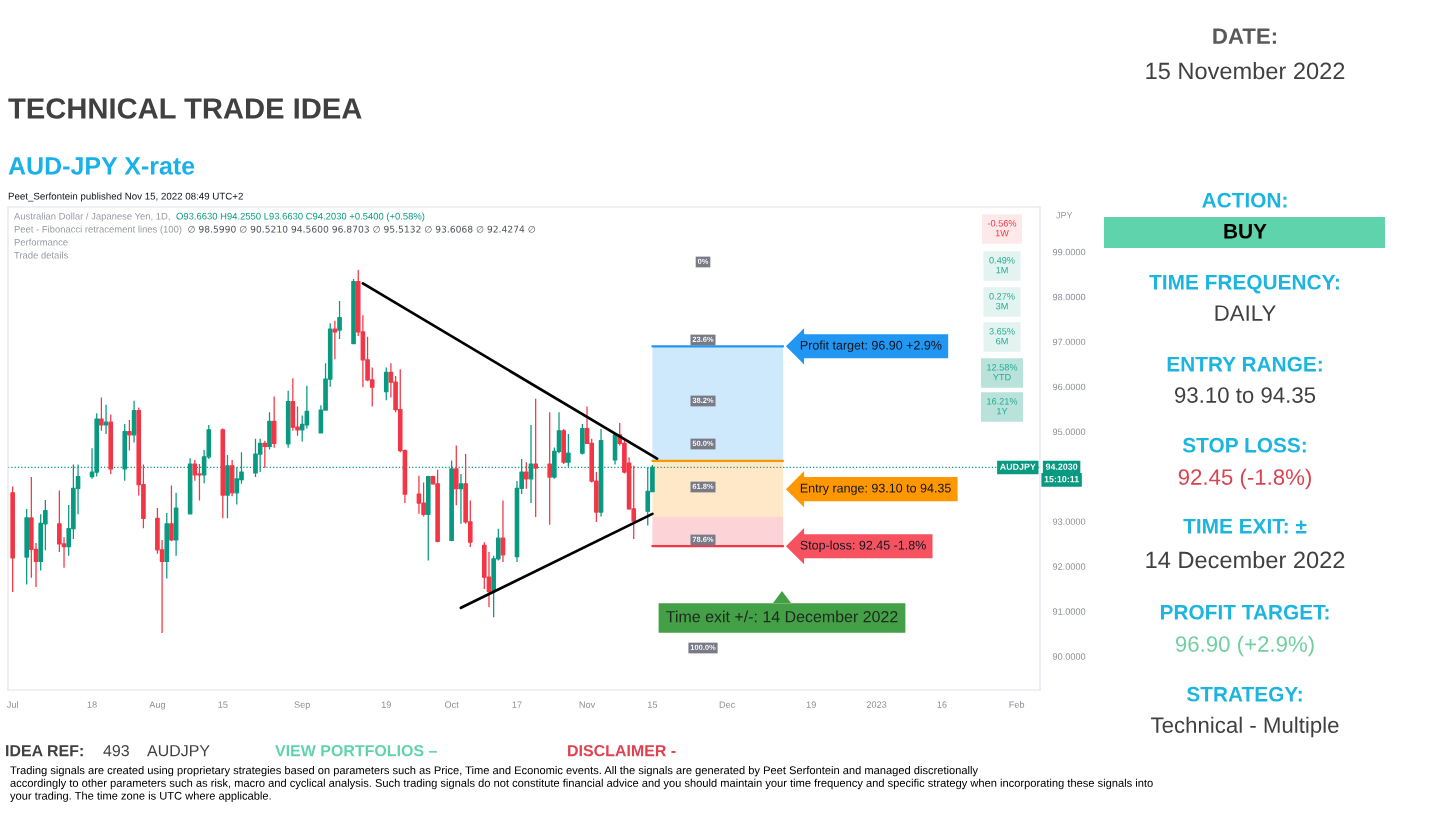 This screenshot has width=1449, height=823. I want to click on y-tick-label: 99.0000, so click(1069, 252).